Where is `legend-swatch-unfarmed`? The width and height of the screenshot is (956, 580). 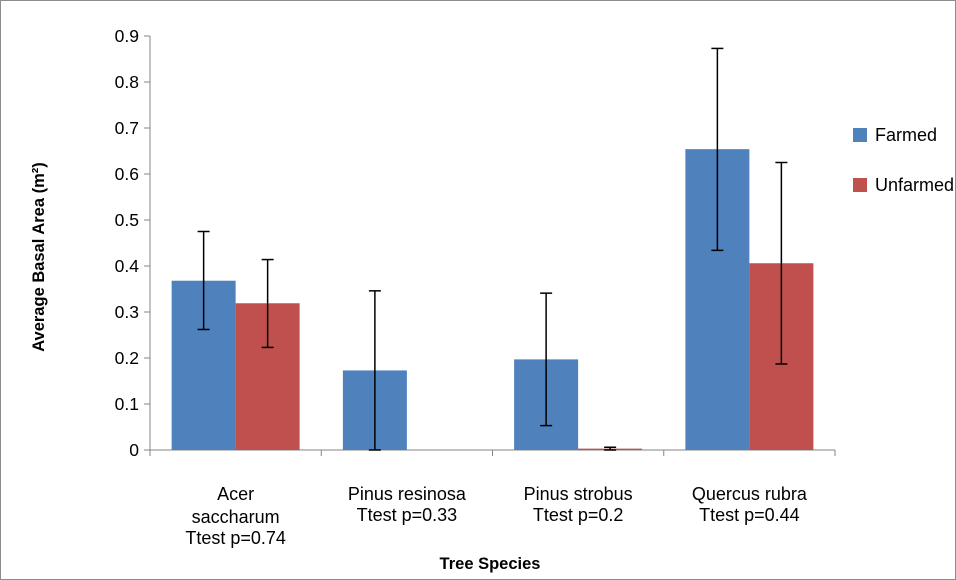 legend-swatch-unfarmed is located at coordinates (860, 185).